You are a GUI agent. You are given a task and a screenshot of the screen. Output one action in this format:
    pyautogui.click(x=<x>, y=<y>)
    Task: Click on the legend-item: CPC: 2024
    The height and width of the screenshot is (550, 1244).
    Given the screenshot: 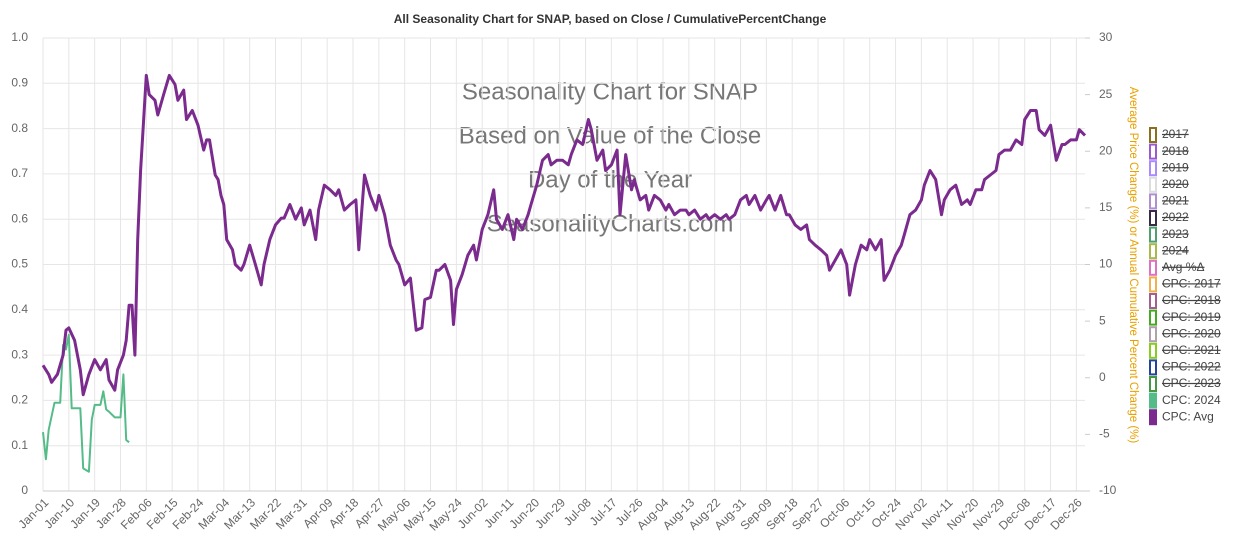 What is the action you would take?
    pyautogui.click(x=1185, y=400)
    